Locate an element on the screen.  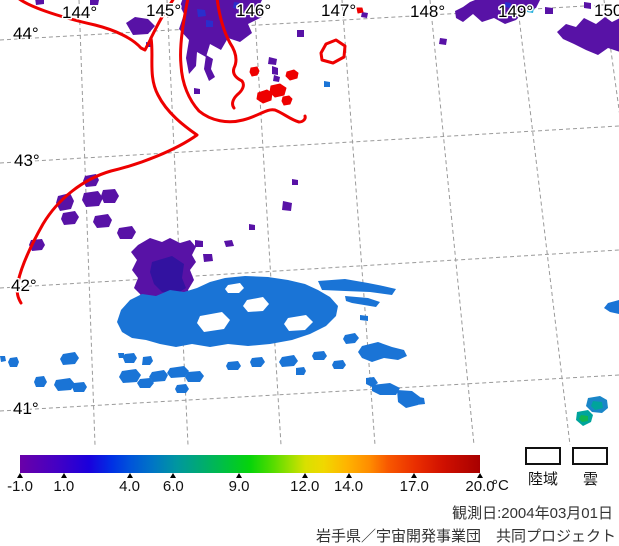
credit-line: 岩手県／宇宙開発事業団 共同プロジェクト is located at coordinates (465, 536).